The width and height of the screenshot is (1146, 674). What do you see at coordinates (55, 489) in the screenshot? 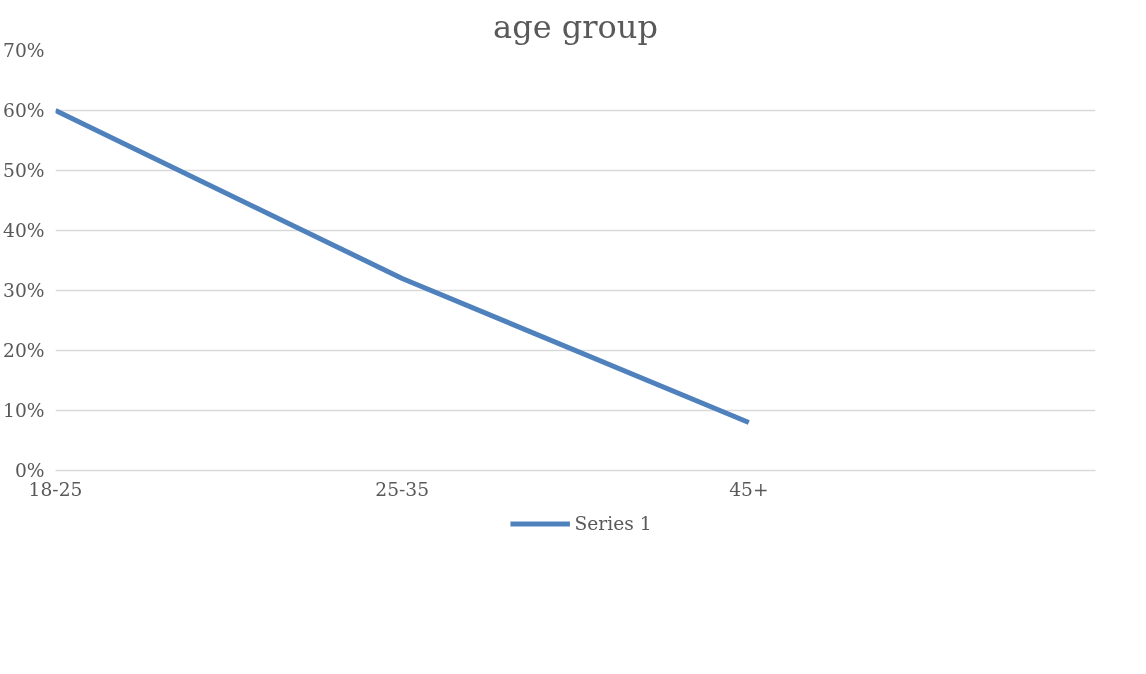
I see `x-tick-label: 18-25` at bounding box center [55, 489].